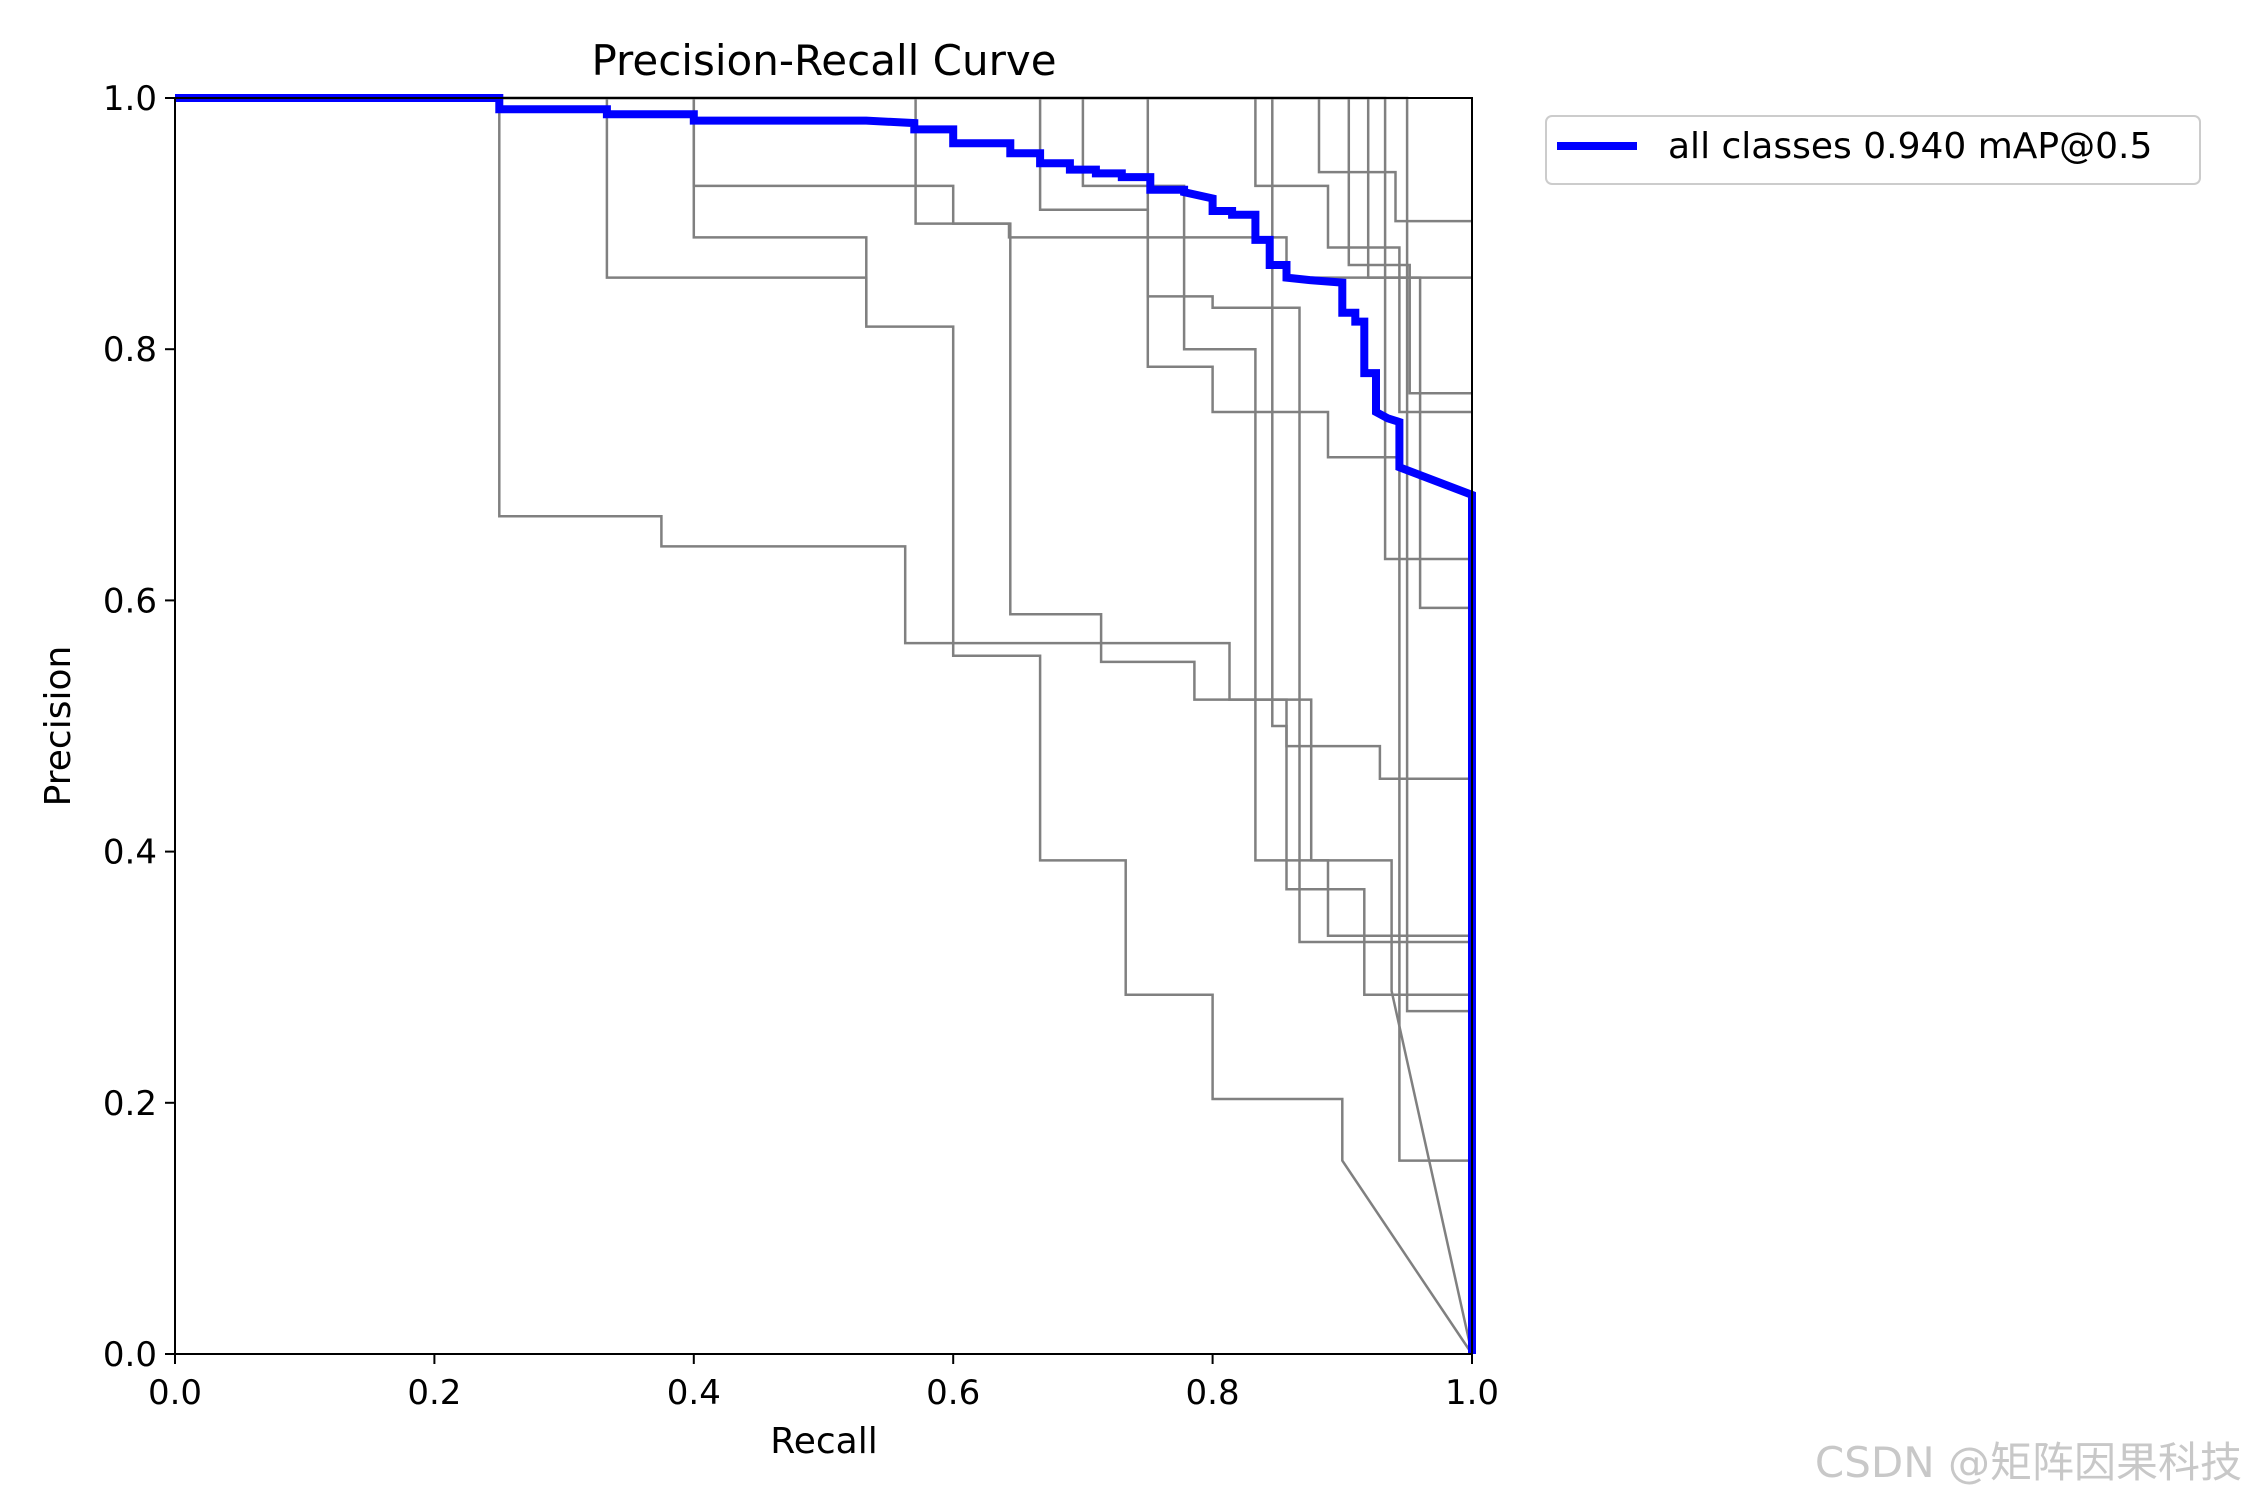 This screenshot has width=2250, height=1500. I want to click on x-axis-label: Recall, so click(823, 1441).